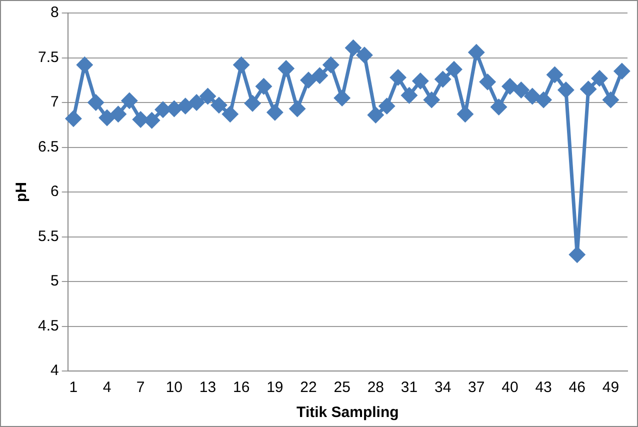 This screenshot has width=638, height=427. I want to click on y-tick-label: 4, so click(54, 371).